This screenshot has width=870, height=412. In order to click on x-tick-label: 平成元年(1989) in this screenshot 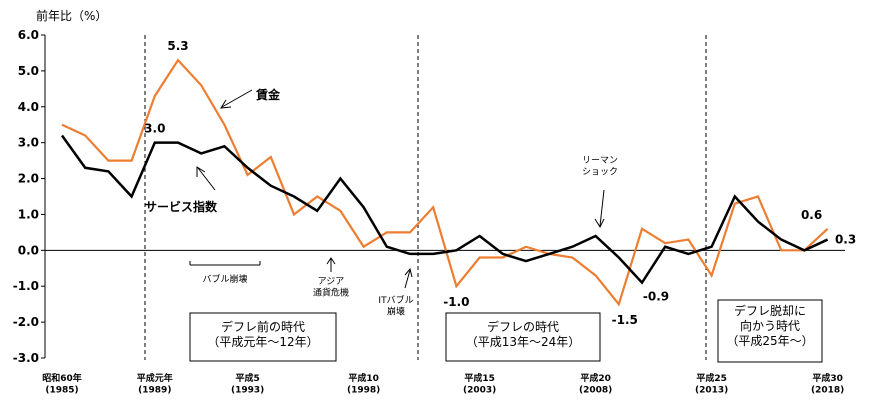, I will do `click(155, 383)`.